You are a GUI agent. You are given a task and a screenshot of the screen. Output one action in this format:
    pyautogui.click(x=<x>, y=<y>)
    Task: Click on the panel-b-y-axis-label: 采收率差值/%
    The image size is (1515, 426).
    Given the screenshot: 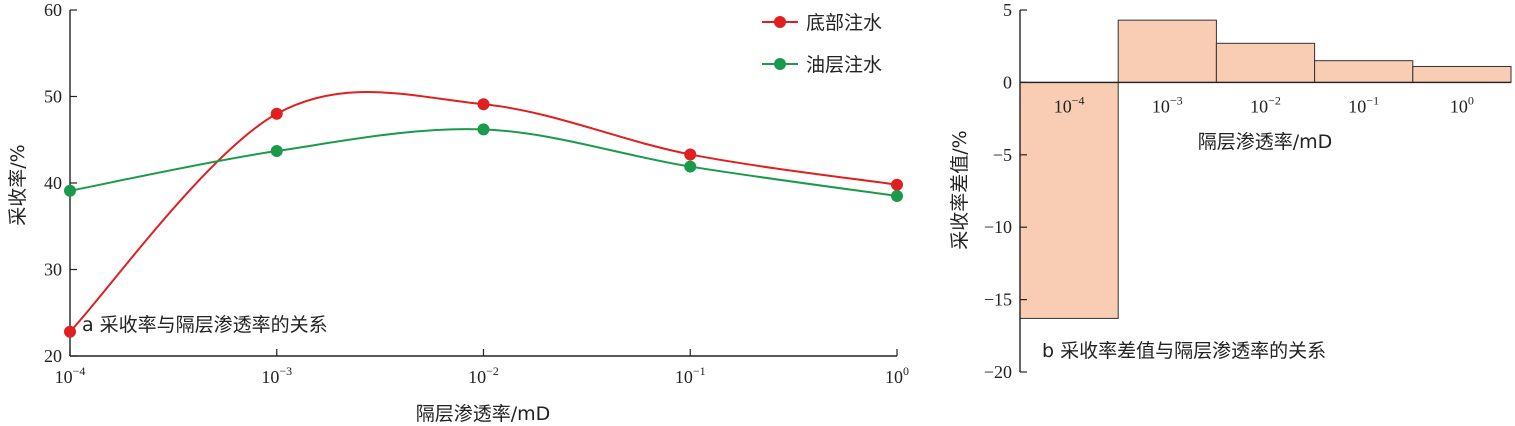 What is the action you would take?
    pyautogui.click(x=960, y=189)
    